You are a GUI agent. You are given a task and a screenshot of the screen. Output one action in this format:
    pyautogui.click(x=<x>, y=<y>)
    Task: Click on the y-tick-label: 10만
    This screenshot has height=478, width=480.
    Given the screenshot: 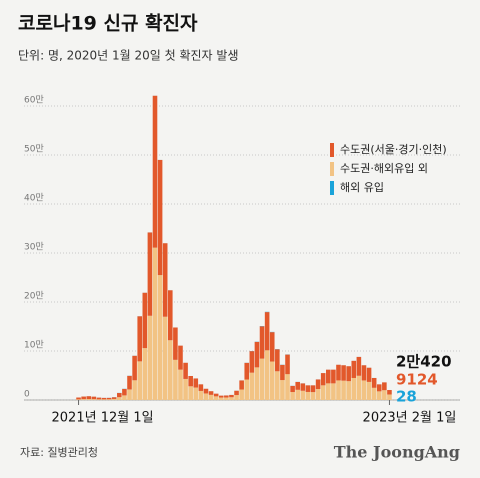 What is the action you would take?
    pyautogui.click(x=34, y=345)
    